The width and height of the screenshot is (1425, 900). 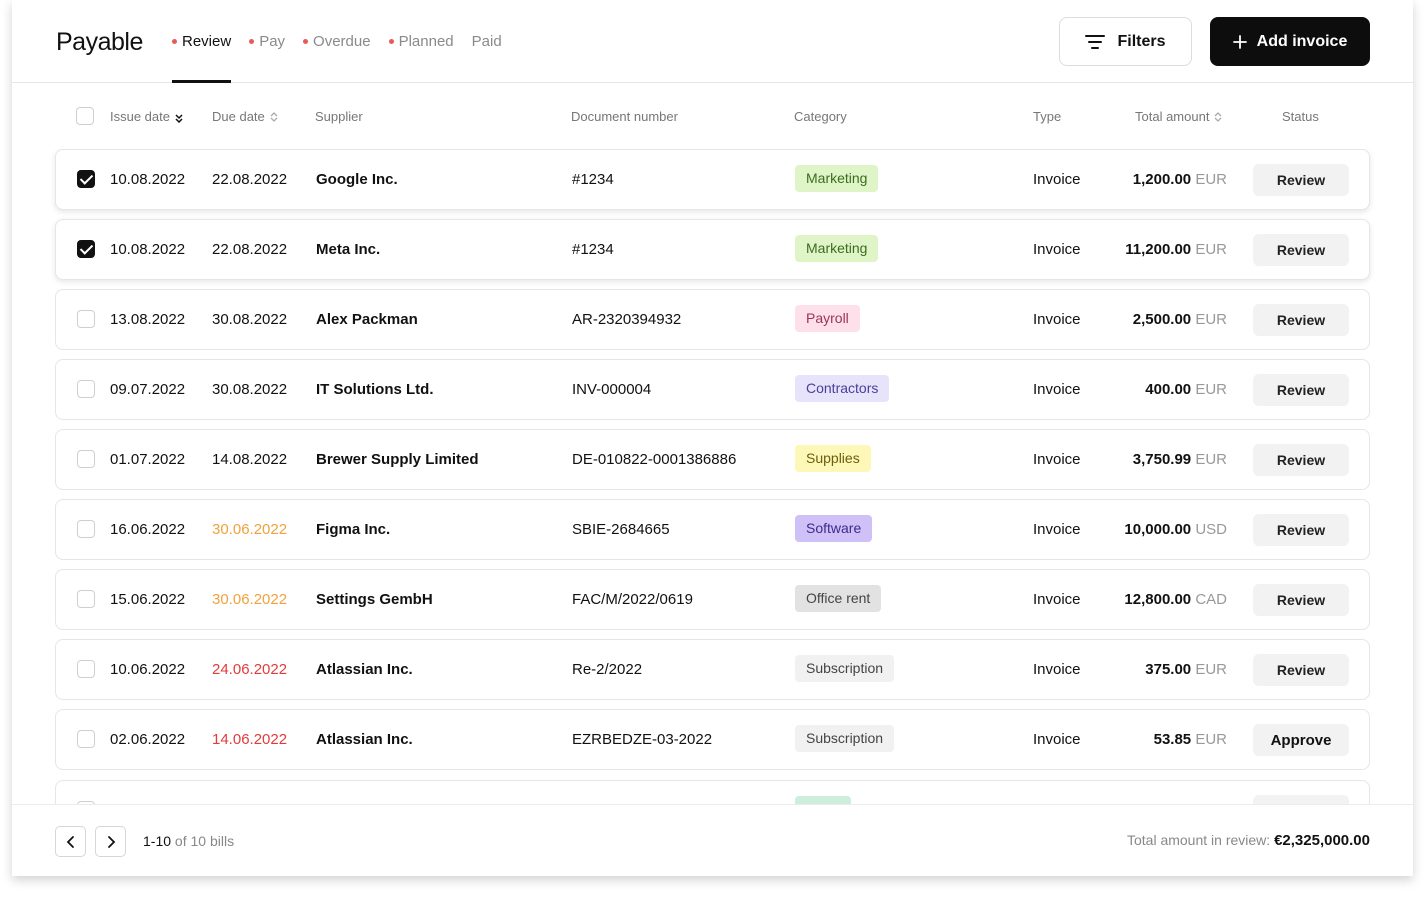 What do you see at coordinates (1179, 116) in the screenshot?
I see `column-total-amount: Total amount` at bounding box center [1179, 116].